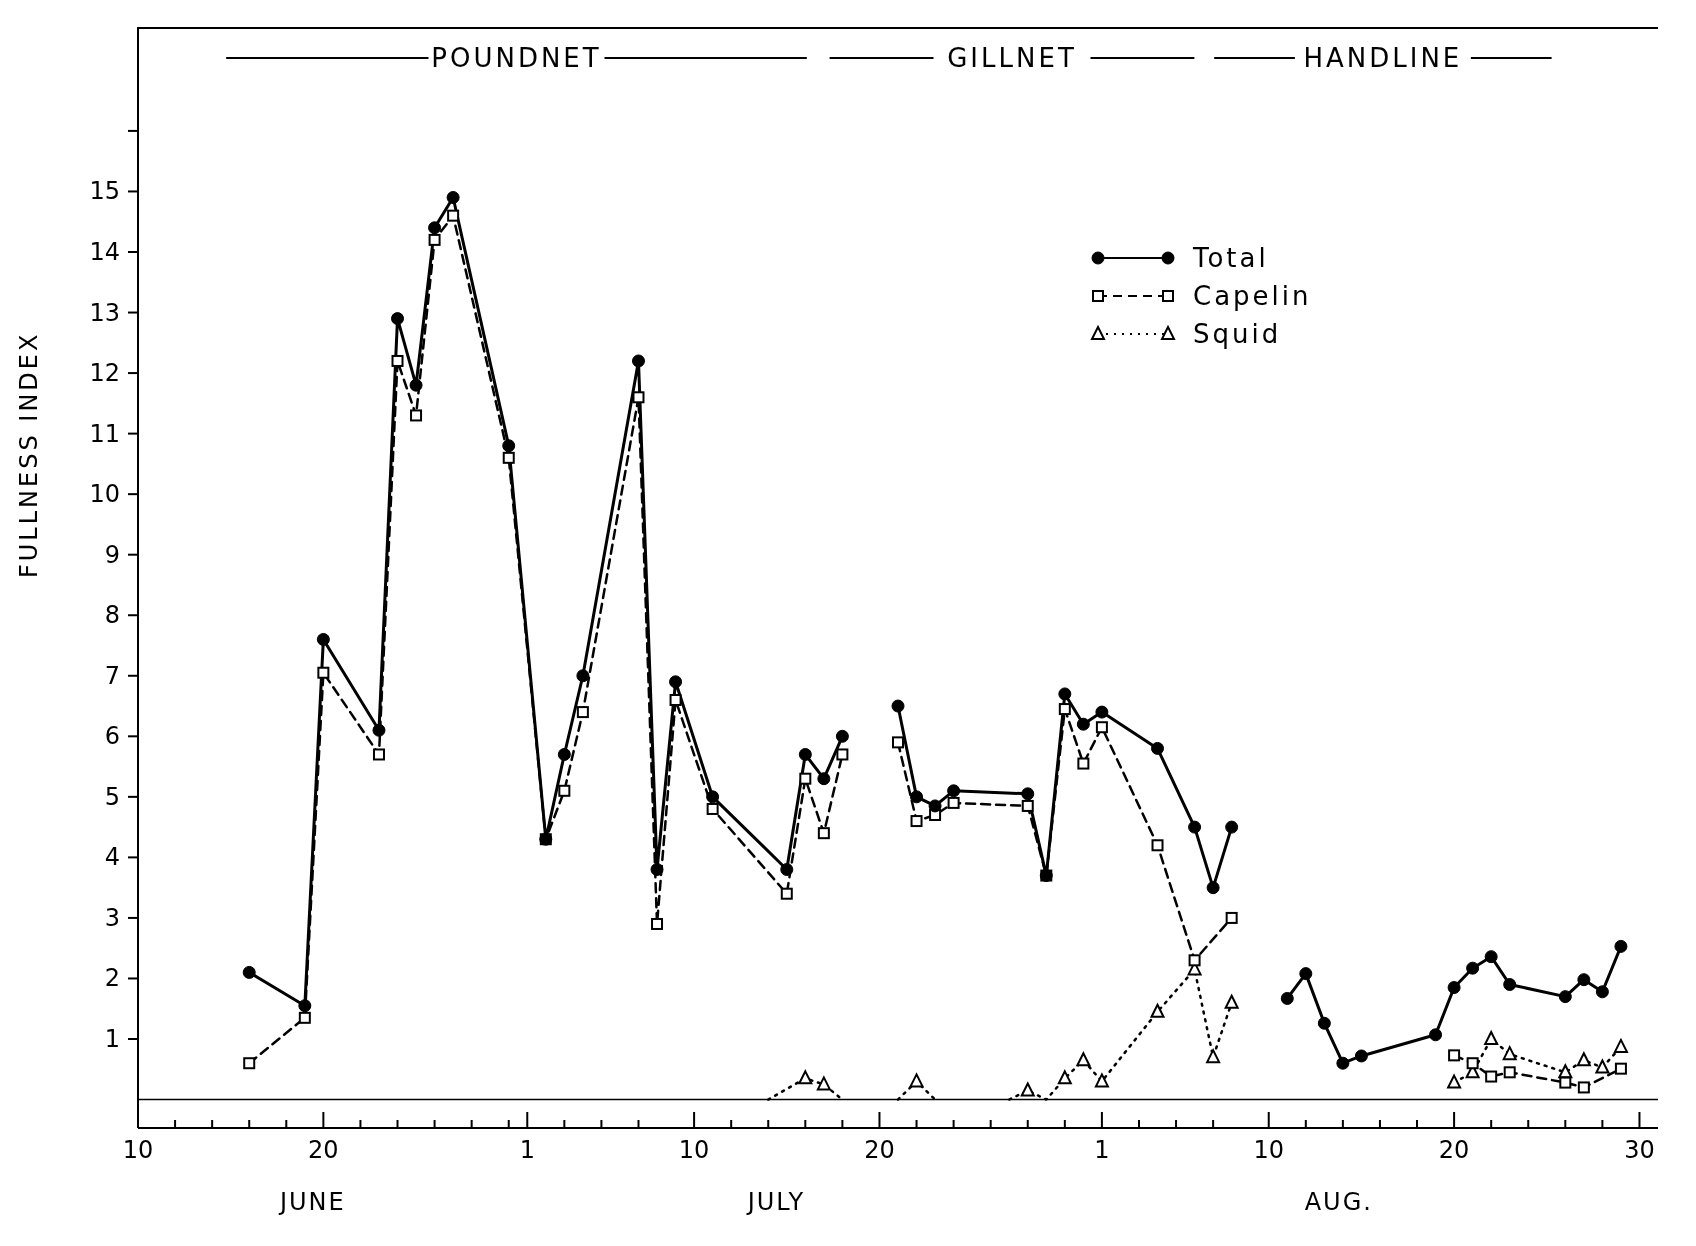 The height and width of the screenshot is (1246, 1696). What do you see at coordinates (1639, 1150) in the screenshot?
I see `x-tick-label: 30` at bounding box center [1639, 1150].